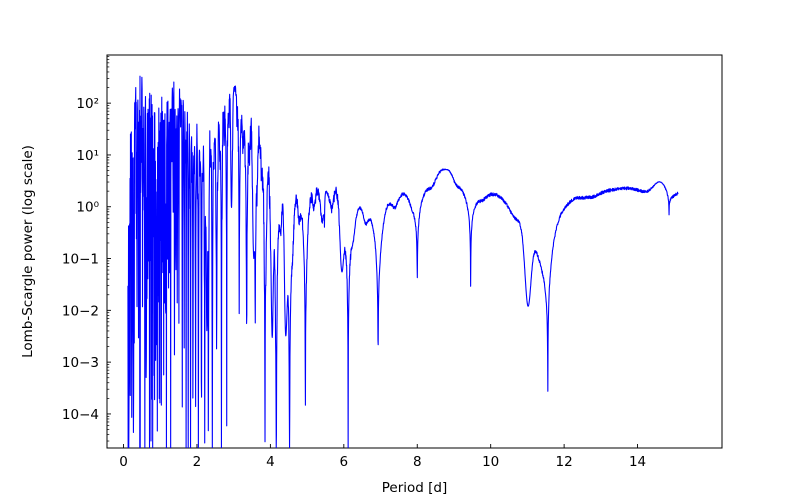 The height and width of the screenshot is (500, 800). I want to click on x-tick-label: 4, so click(270, 462).